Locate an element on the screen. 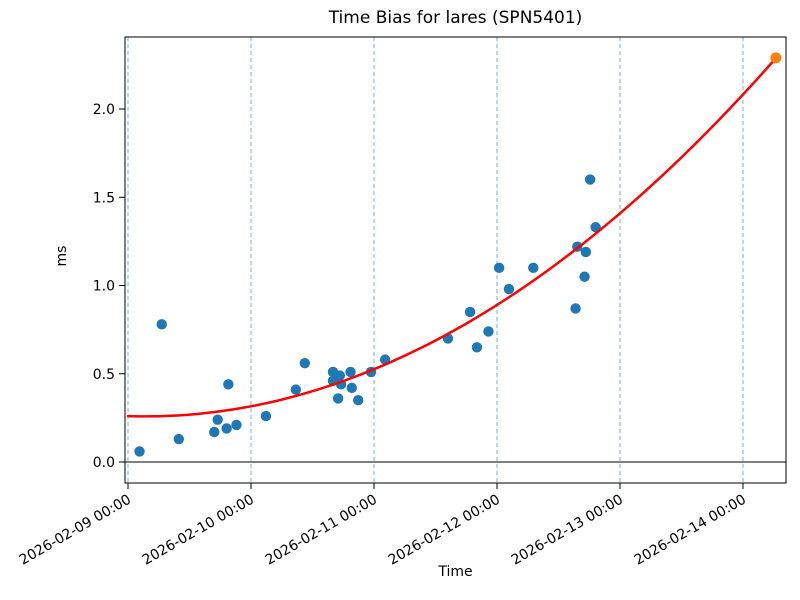 This screenshot has height=600, width=800. y-tick-label: 1.0 is located at coordinates (104, 287).